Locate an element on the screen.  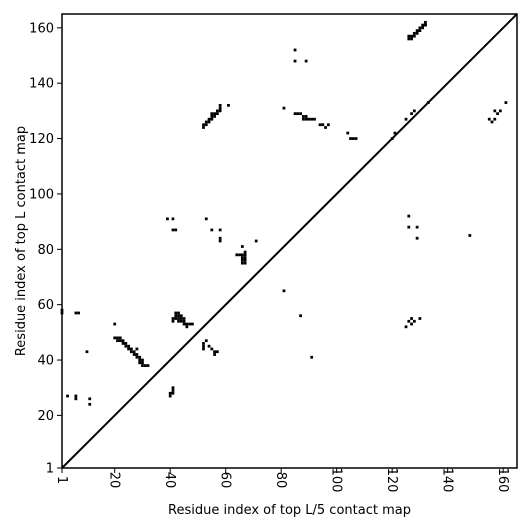
x-tick-label-1: 20 is located at coordinates (114, 480).